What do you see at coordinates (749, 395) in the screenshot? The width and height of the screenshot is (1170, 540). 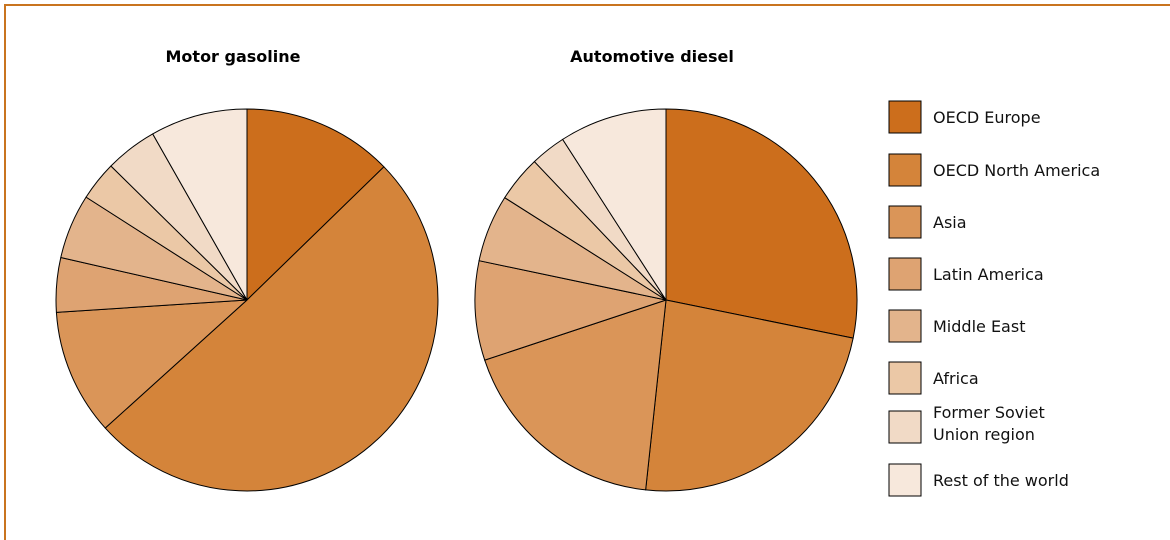 I see `pie-slice-oecd-north-america` at bounding box center [749, 395].